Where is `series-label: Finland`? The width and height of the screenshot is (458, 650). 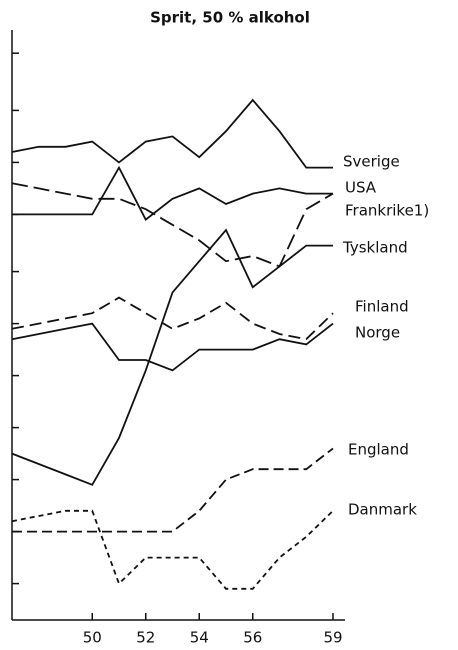 series-label: Finland is located at coordinates (382, 307).